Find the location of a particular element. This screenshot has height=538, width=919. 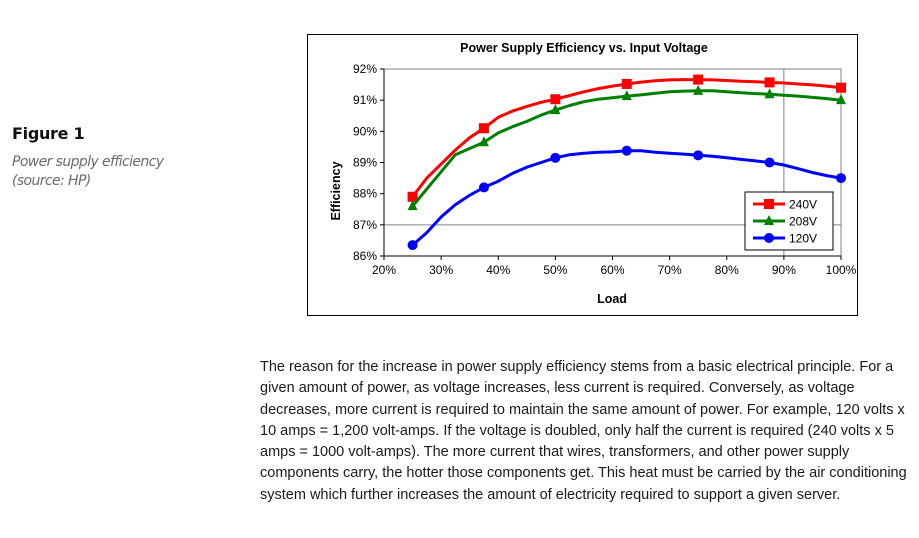

legend-label-240v: 240V is located at coordinates (803, 205).